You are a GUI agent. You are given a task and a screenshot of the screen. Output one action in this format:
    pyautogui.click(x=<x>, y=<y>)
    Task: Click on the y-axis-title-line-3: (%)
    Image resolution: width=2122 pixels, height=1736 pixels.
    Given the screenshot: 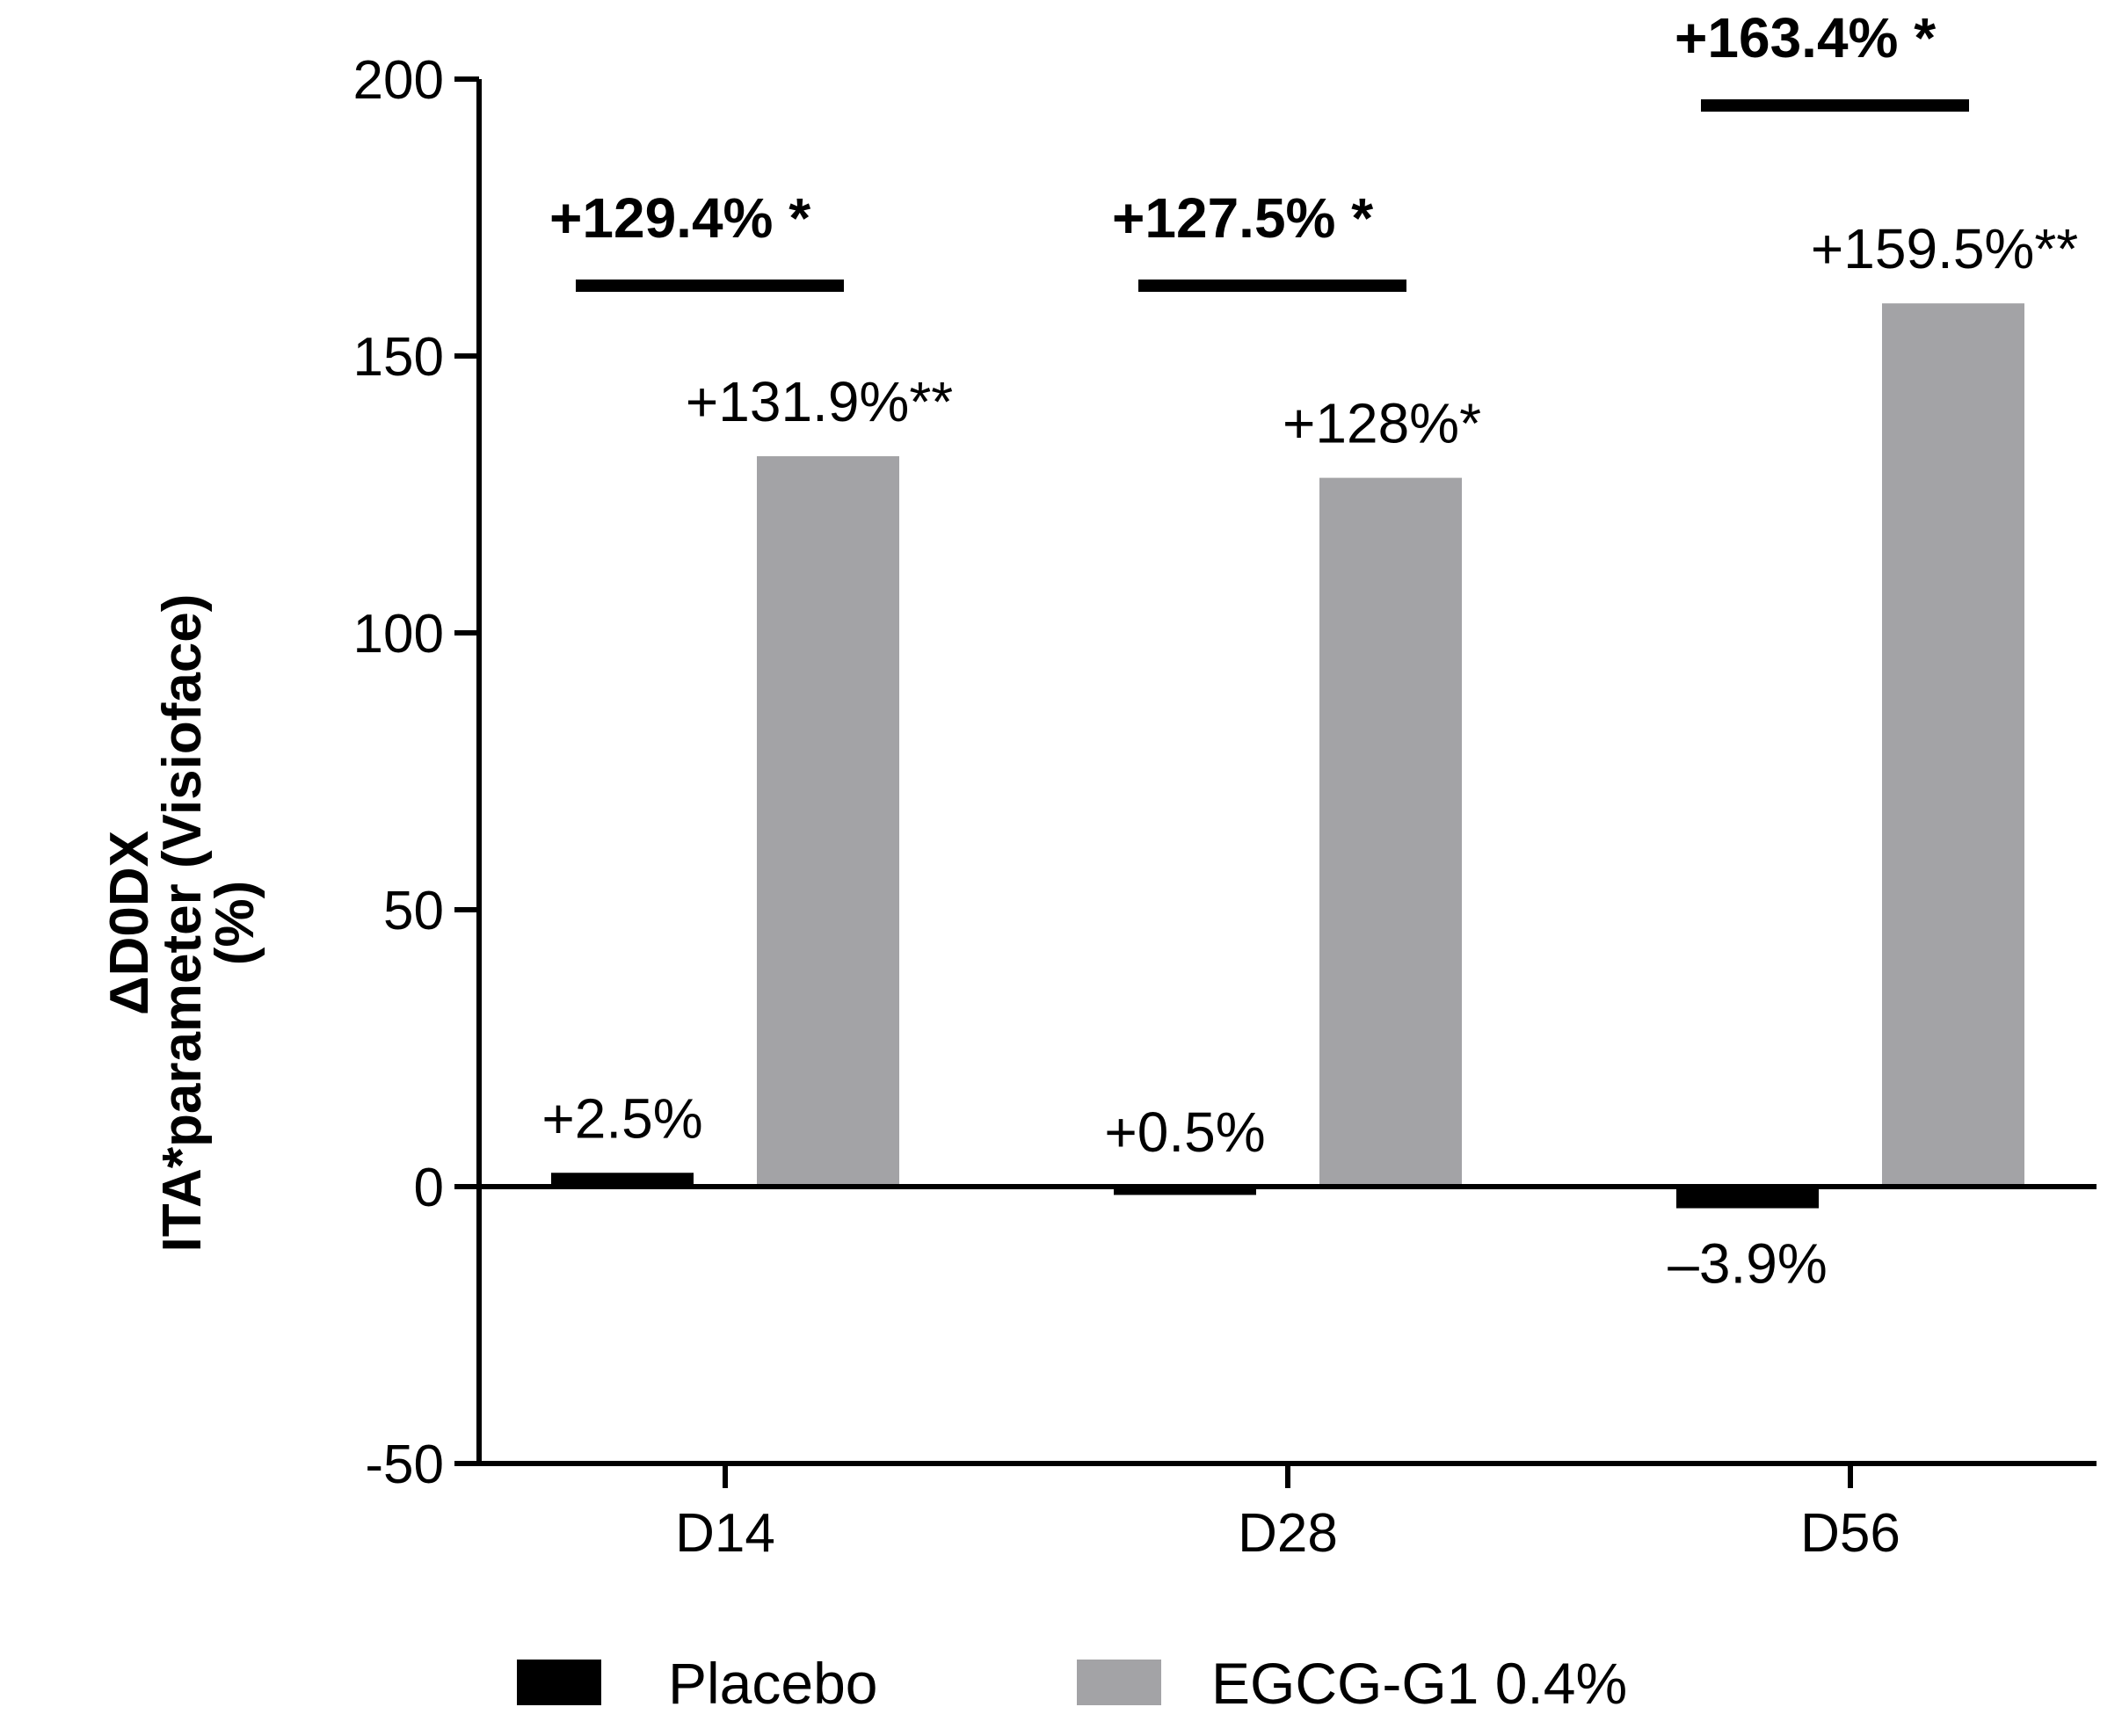 What is the action you would take?
    pyautogui.click(x=235, y=923)
    